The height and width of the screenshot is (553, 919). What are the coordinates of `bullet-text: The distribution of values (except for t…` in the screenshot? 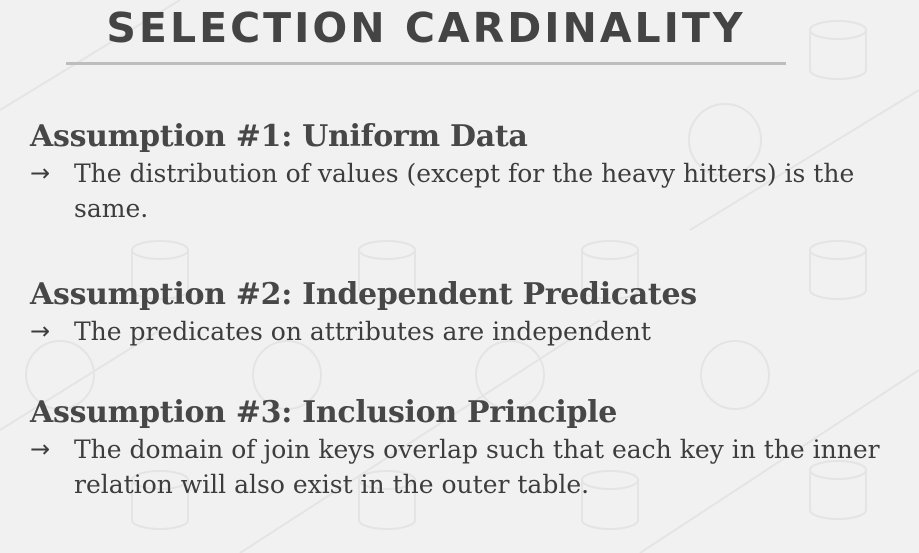 It's located at (464, 191).